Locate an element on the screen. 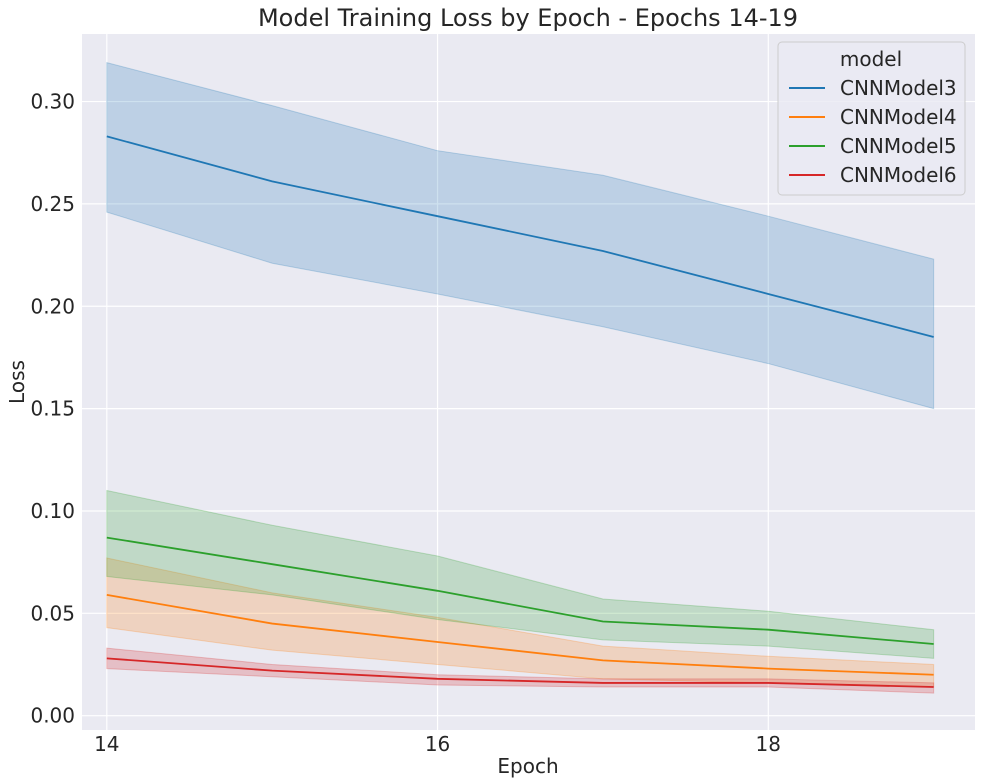 This screenshot has width=982, height=784. line-cnnmodel6 is located at coordinates (520, 672).